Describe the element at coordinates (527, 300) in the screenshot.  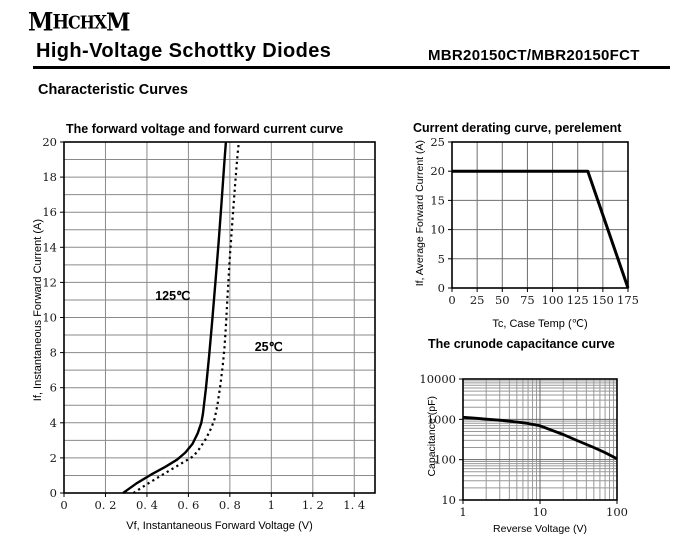
I see `x-tick-label: 75` at that location.